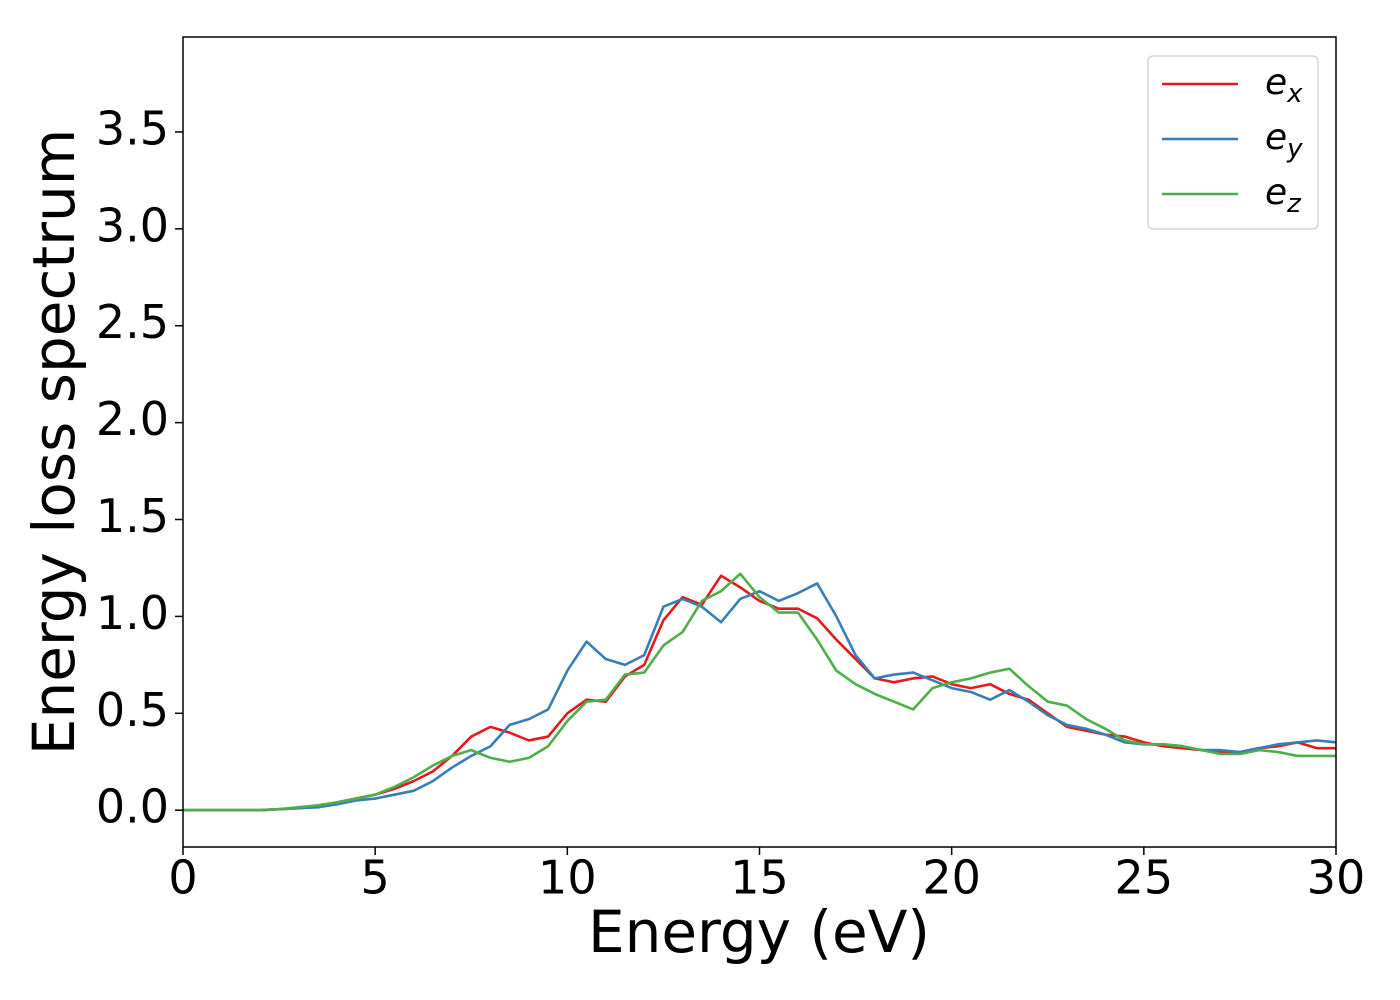  Describe the element at coordinates (759, 932) in the screenshot. I see `x-axis-label: Energy (eV)` at that location.